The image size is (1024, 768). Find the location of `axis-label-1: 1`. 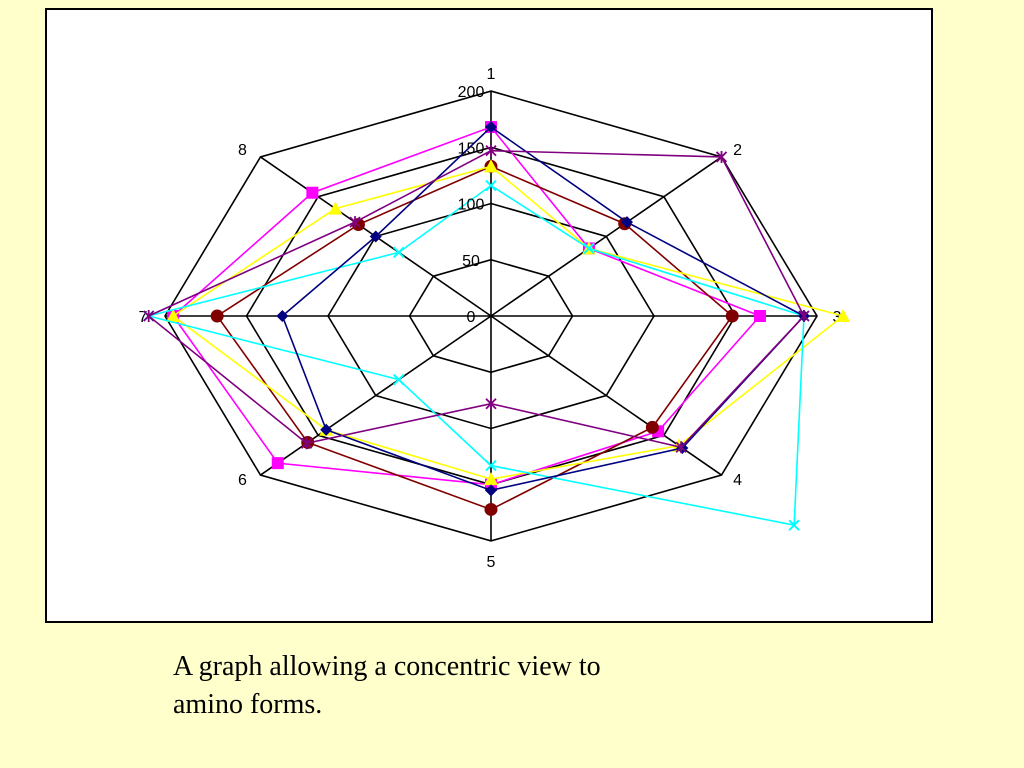

axis-label-1: 1 is located at coordinates (491, 74).